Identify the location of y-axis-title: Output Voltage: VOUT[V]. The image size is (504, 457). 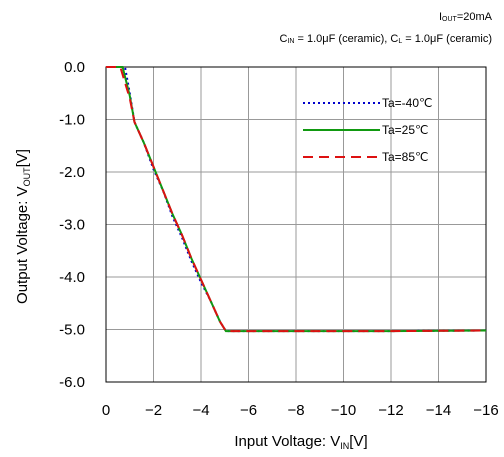
(23, 226).